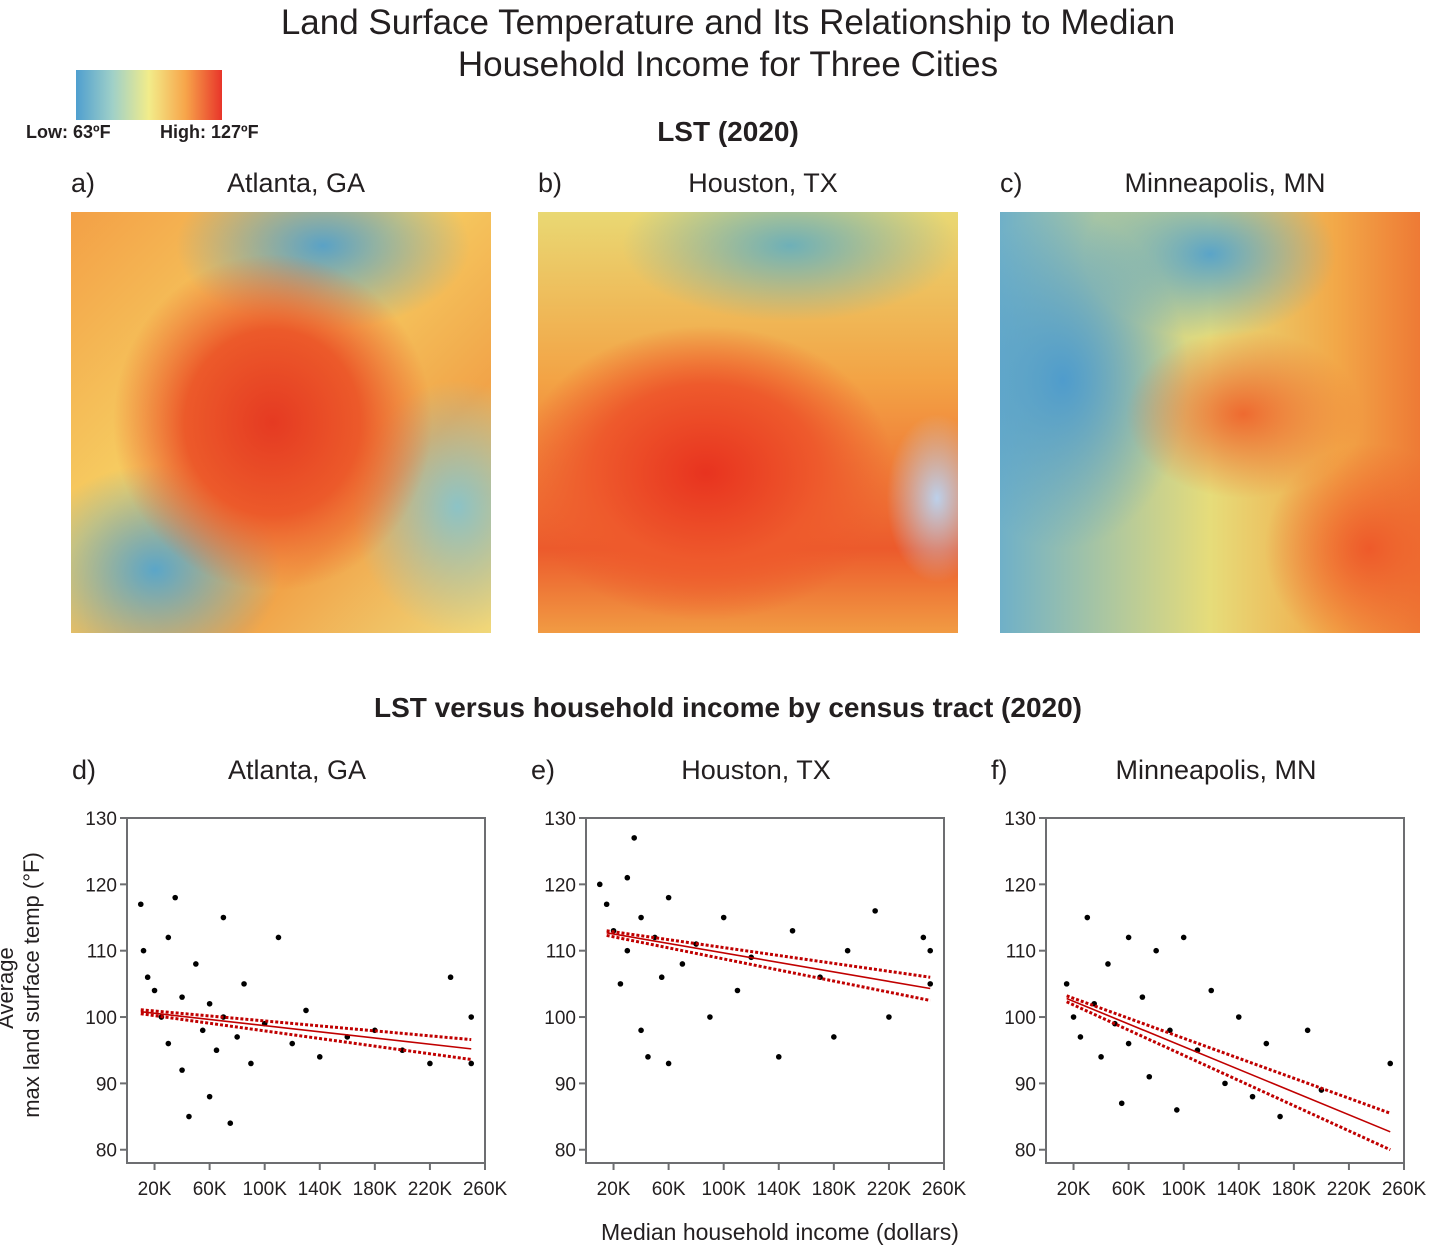  What do you see at coordinates (1225, 183) in the screenshot?
I see `panel-title: Minneapolis, MN` at bounding box center [1225, 183].